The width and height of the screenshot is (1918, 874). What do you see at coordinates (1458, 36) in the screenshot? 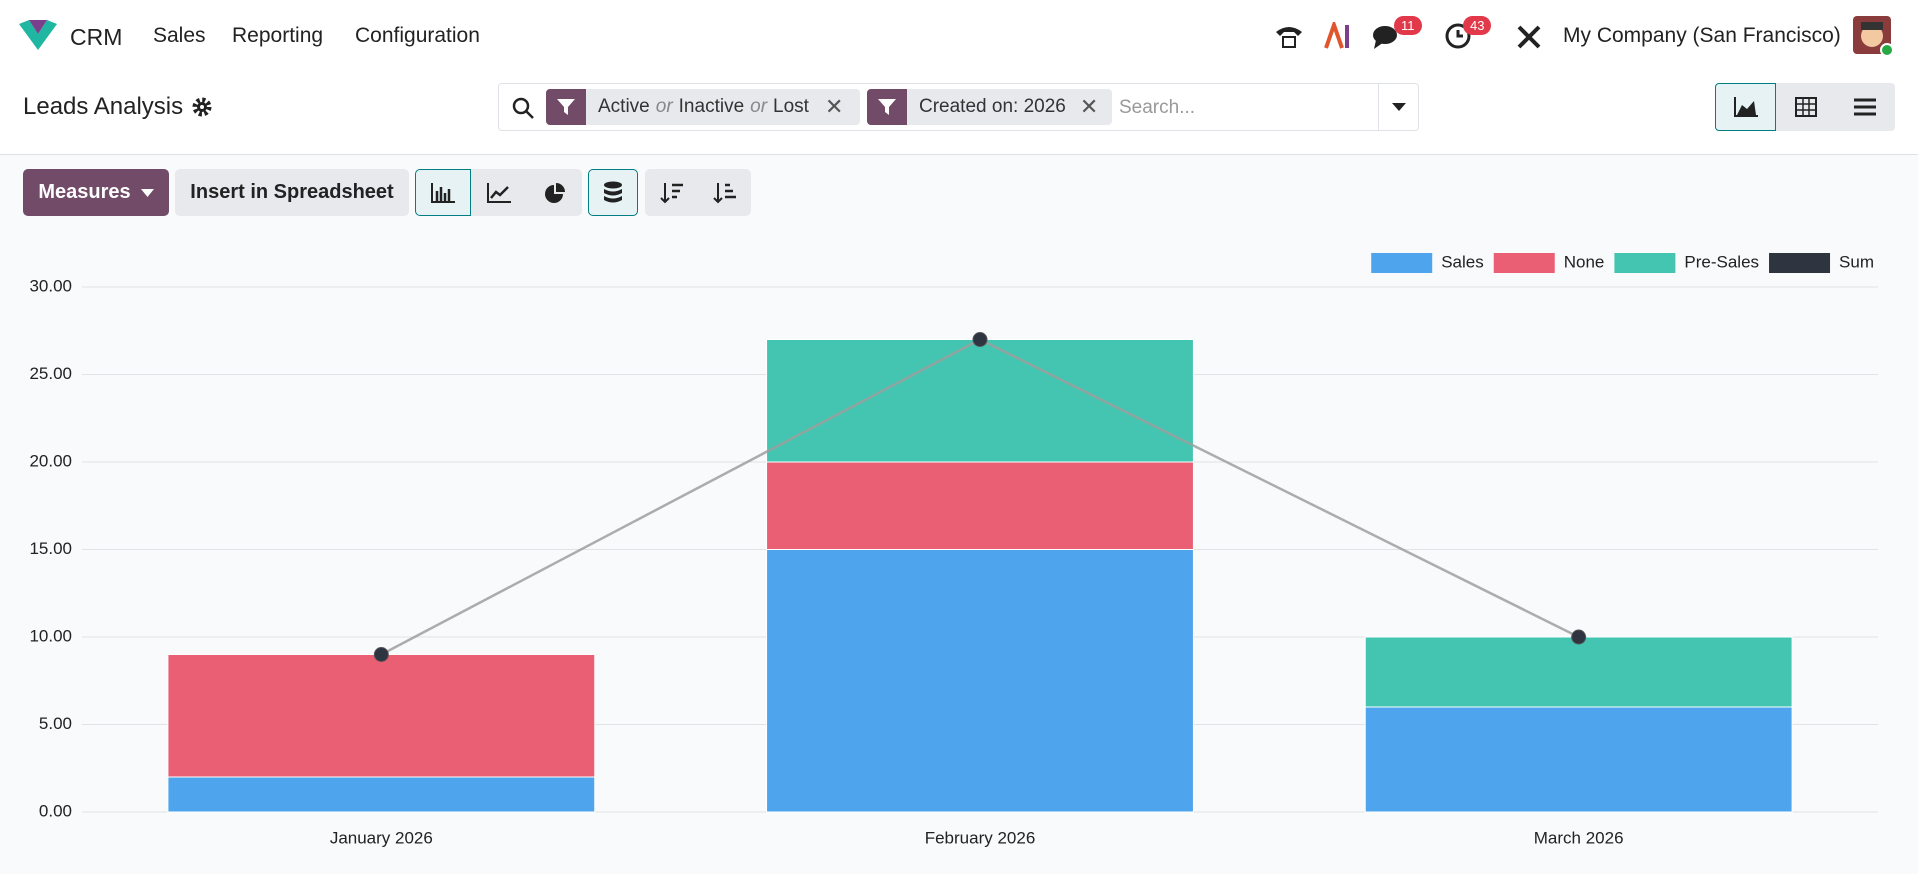
I see `activity-icon` at bounding box center [1458, 36].